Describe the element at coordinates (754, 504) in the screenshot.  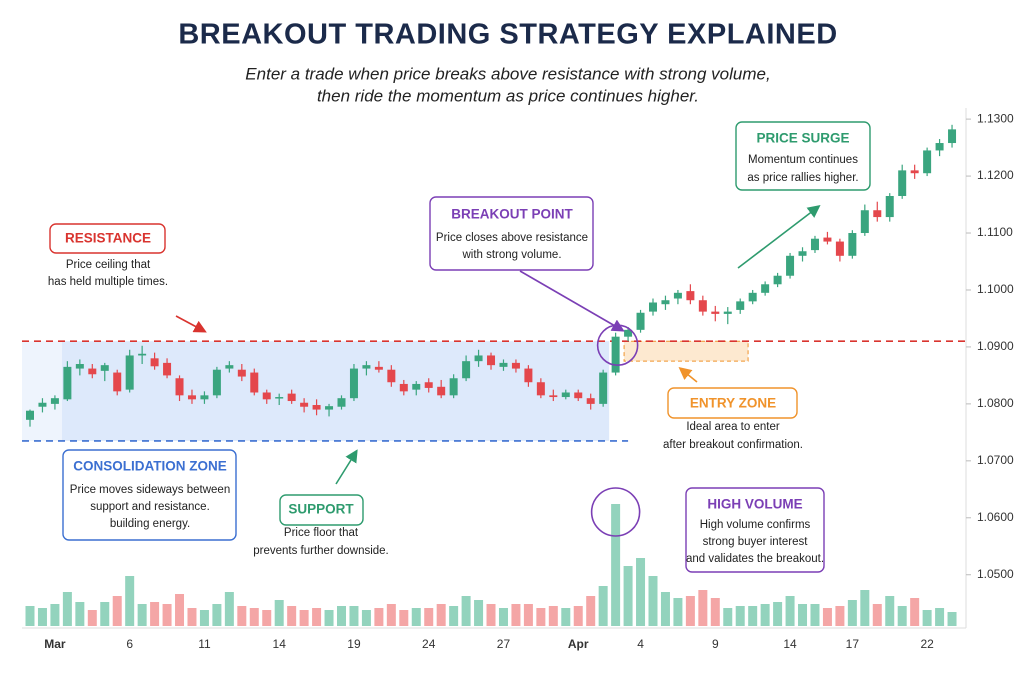
I see `annotation-title: HIGH VOLUME` at that location.